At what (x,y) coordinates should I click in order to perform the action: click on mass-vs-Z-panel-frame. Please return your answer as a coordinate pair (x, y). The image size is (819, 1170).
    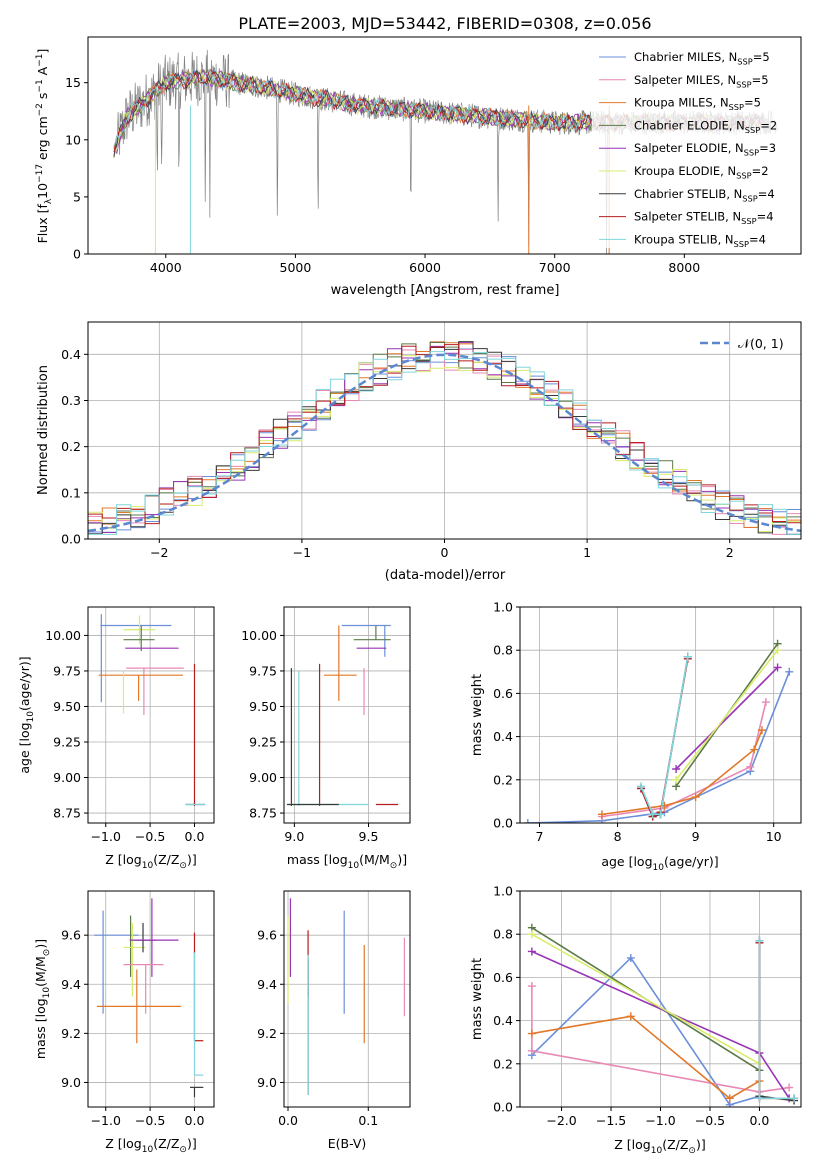
    Looking at the image, I should click on (151, 999).